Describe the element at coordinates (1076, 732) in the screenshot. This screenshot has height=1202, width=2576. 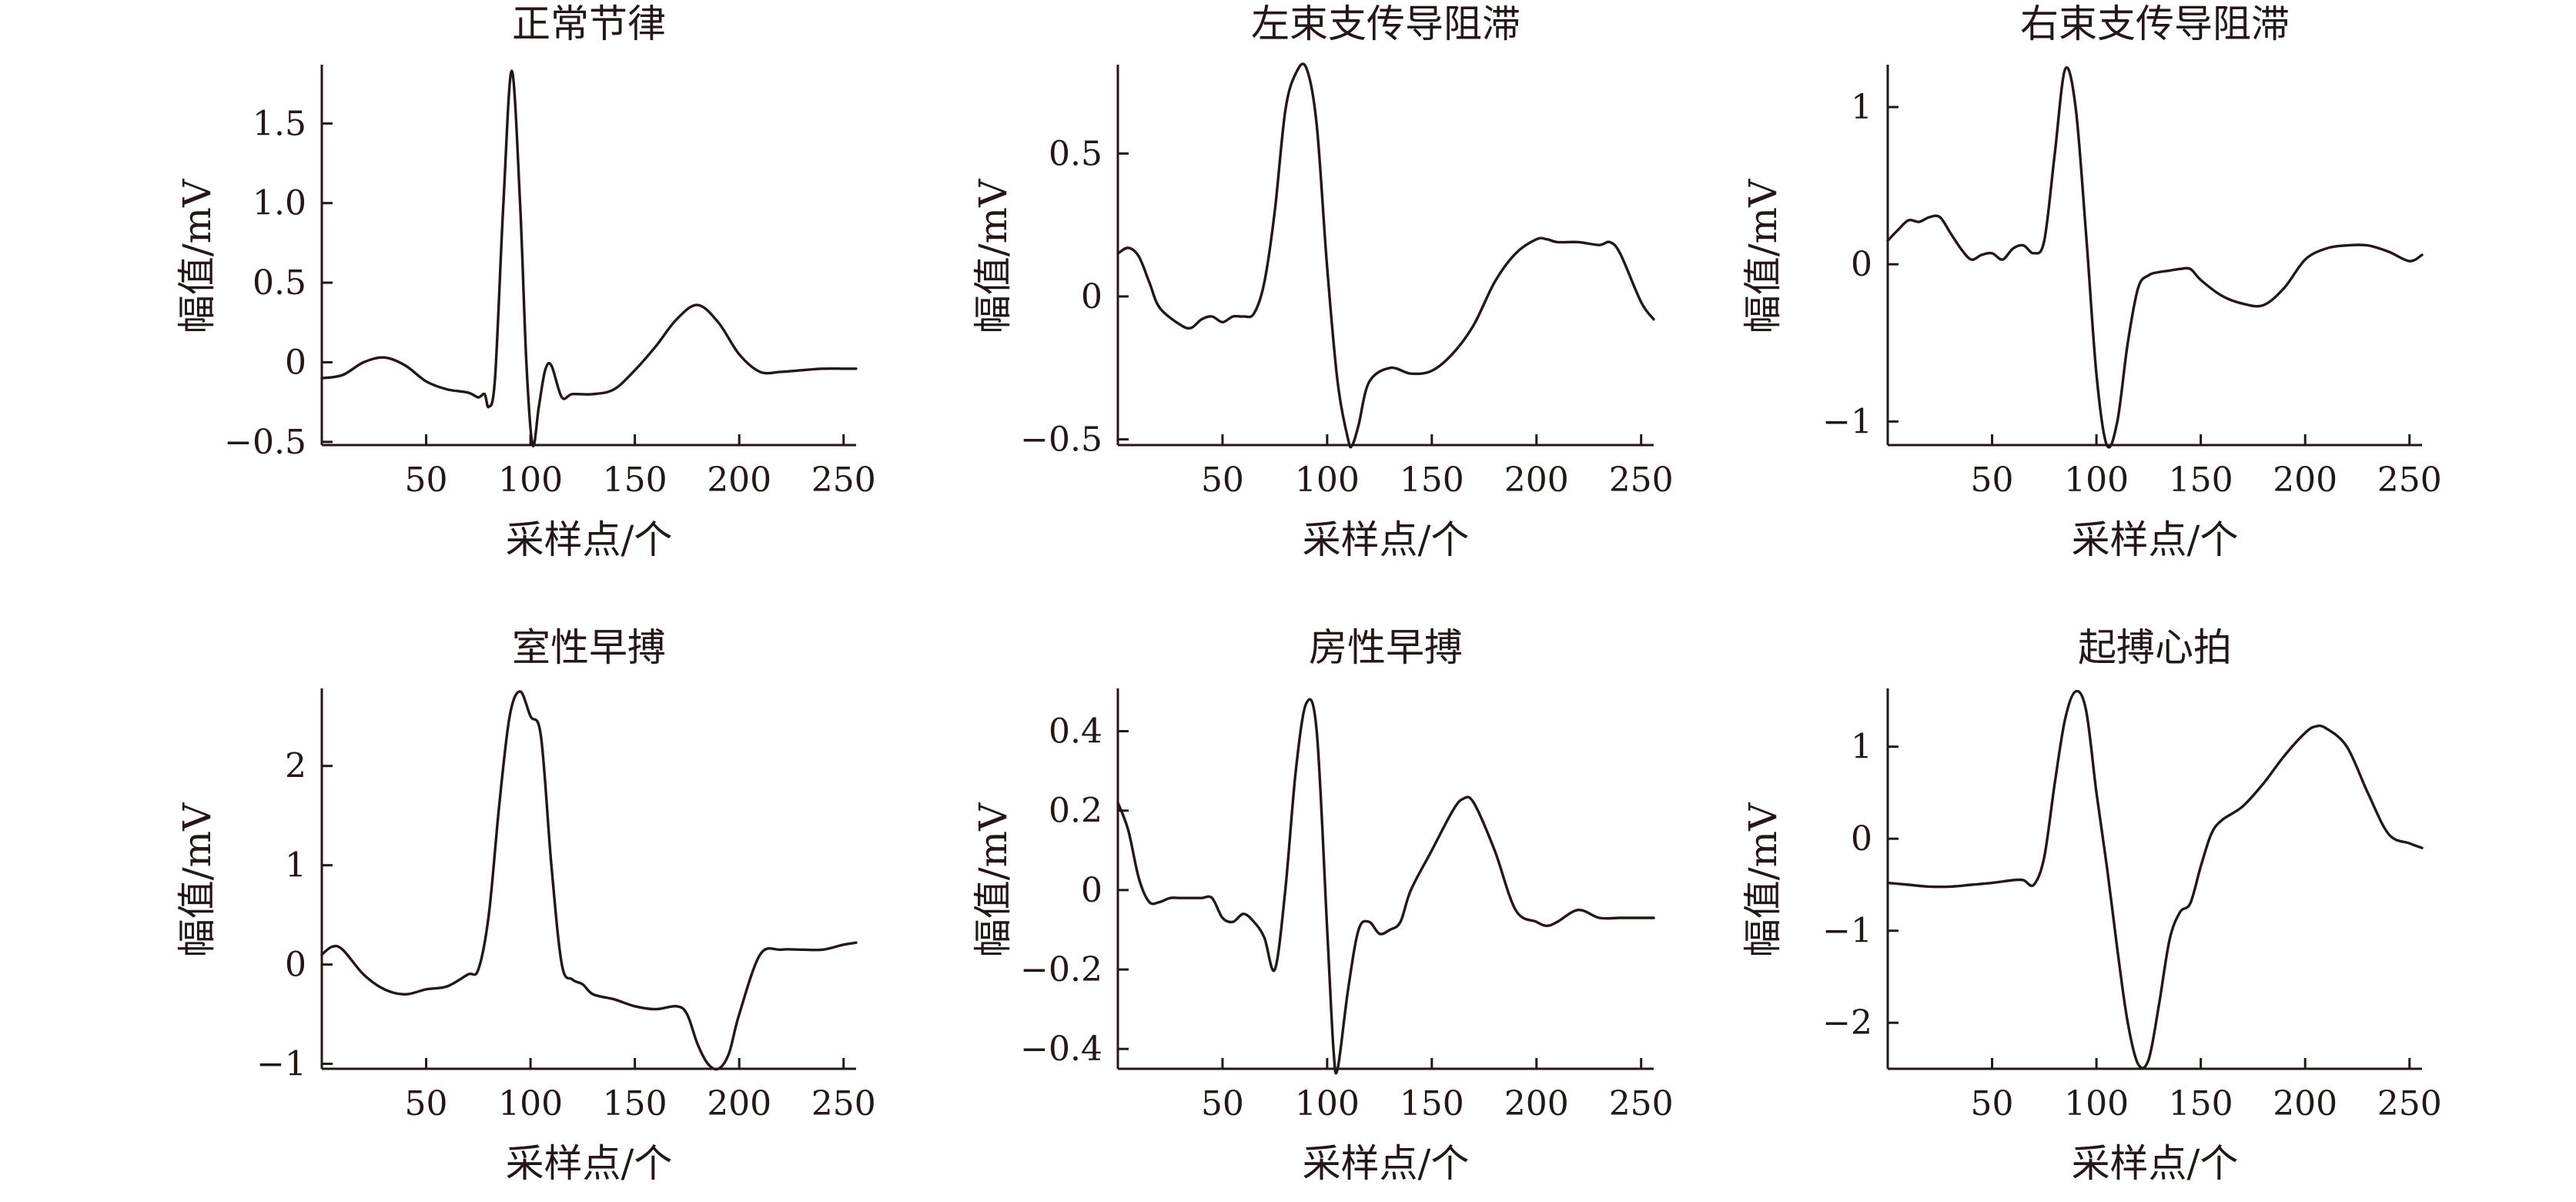
I see `y-tick-label: 0.4` at that location.